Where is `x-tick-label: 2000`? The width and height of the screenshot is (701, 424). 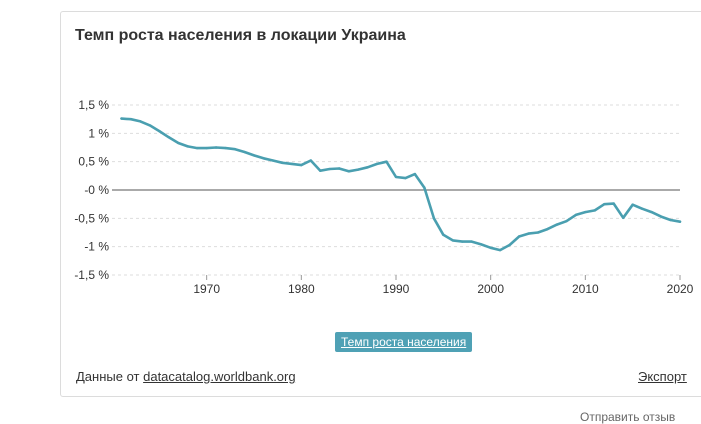 x-tick-label: 2000 is located at coordinates (490, 289).